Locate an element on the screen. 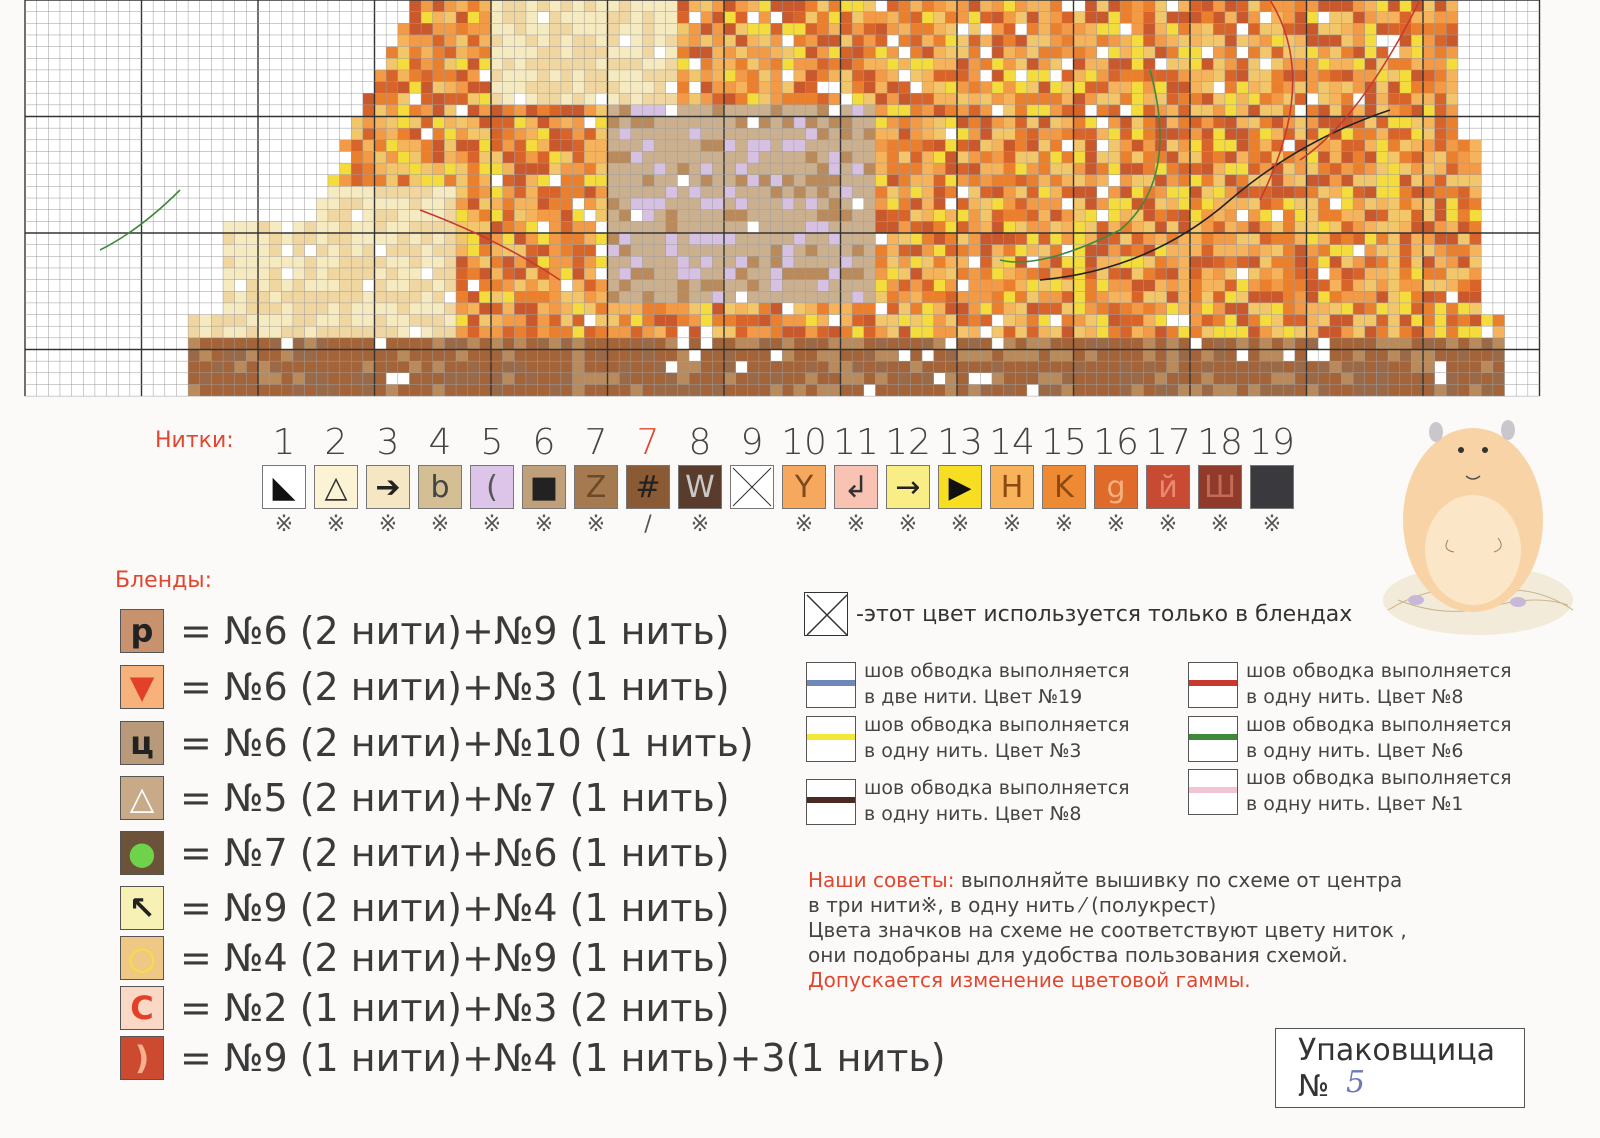  blend-formula: = №6 (2 нити)+№10 (1 нить) is located at coordinates (467, 743).